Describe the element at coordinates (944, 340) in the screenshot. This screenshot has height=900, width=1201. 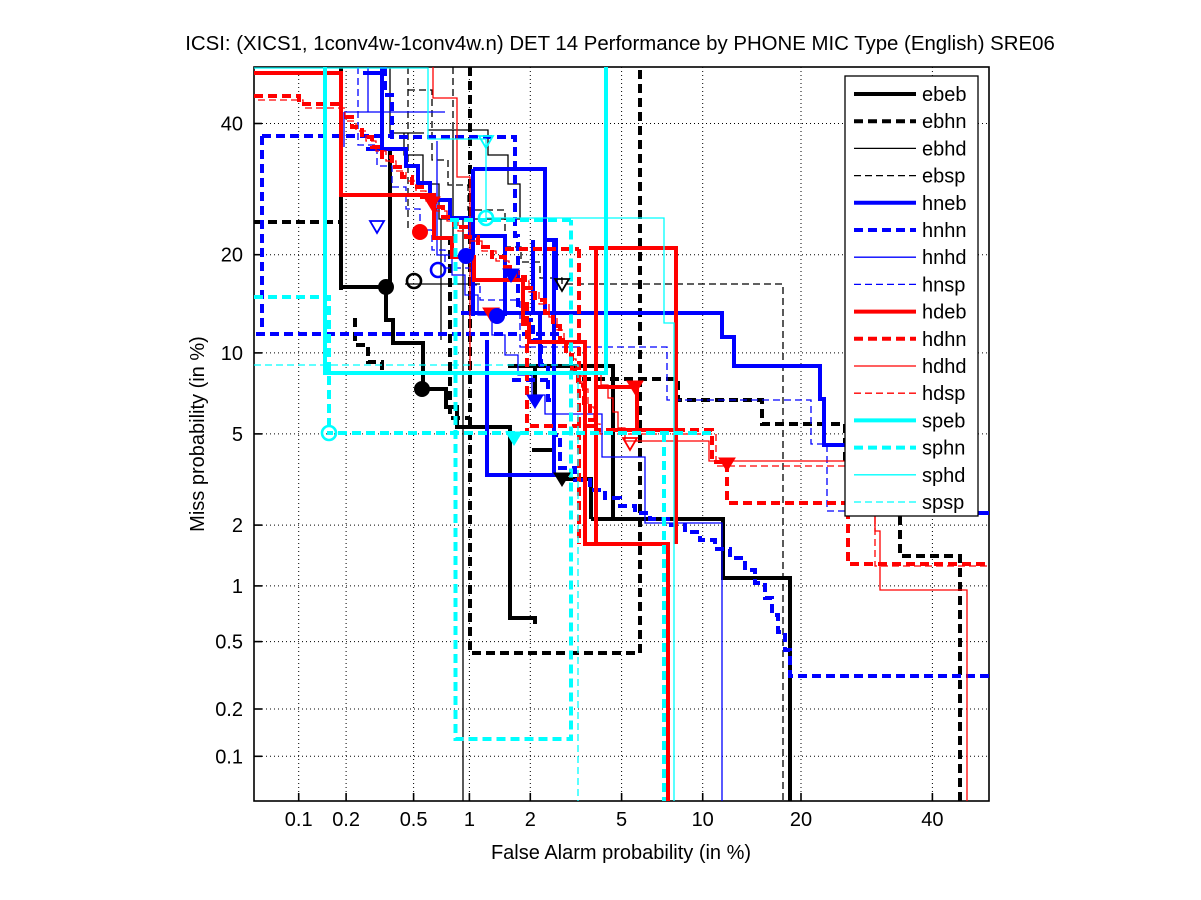
I see `svg-text: hdhn` at that location.